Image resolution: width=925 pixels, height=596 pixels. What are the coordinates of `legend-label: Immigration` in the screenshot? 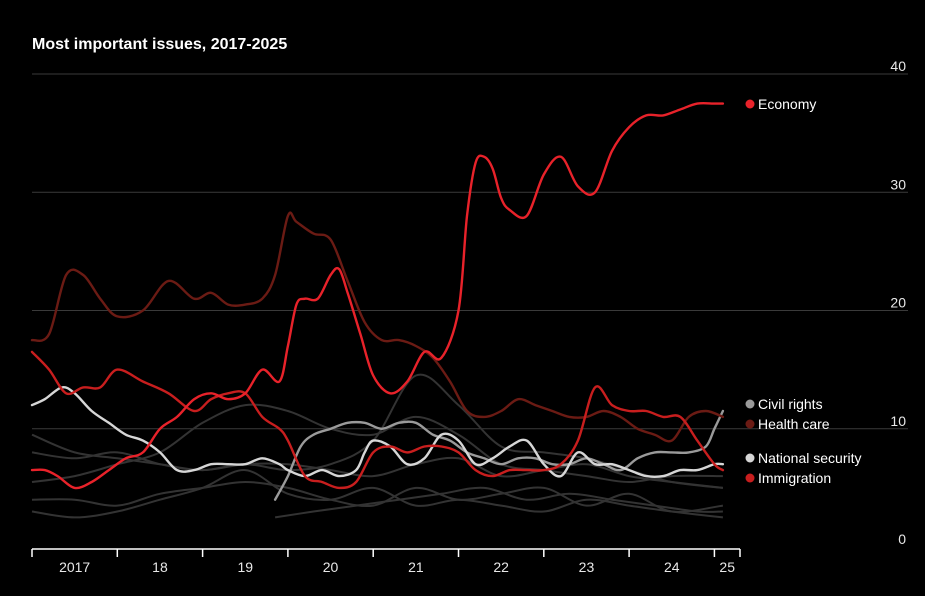 It's located at (794, 478).